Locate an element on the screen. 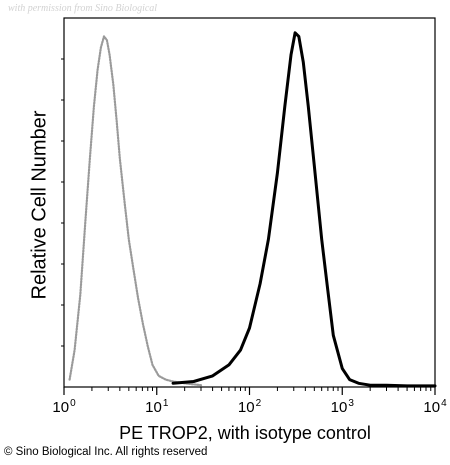  x-tick-exponent: 2 is located at coordinates (258, 403).